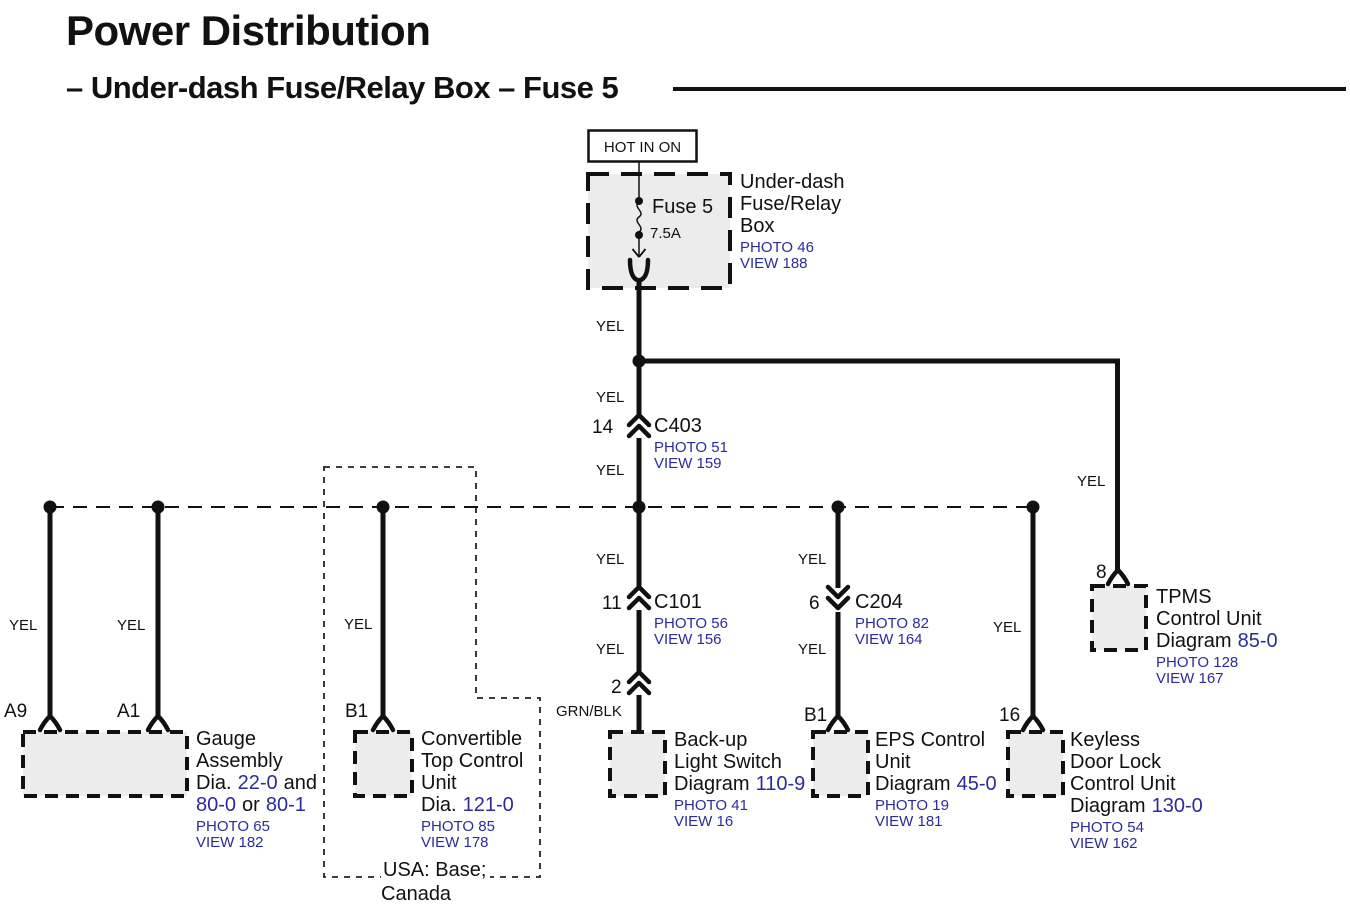  What do you see at coordinates (704, 821) in the screenshot?
I see `backup-view-ref: VIEW 16` at bounding box center [704, 821].